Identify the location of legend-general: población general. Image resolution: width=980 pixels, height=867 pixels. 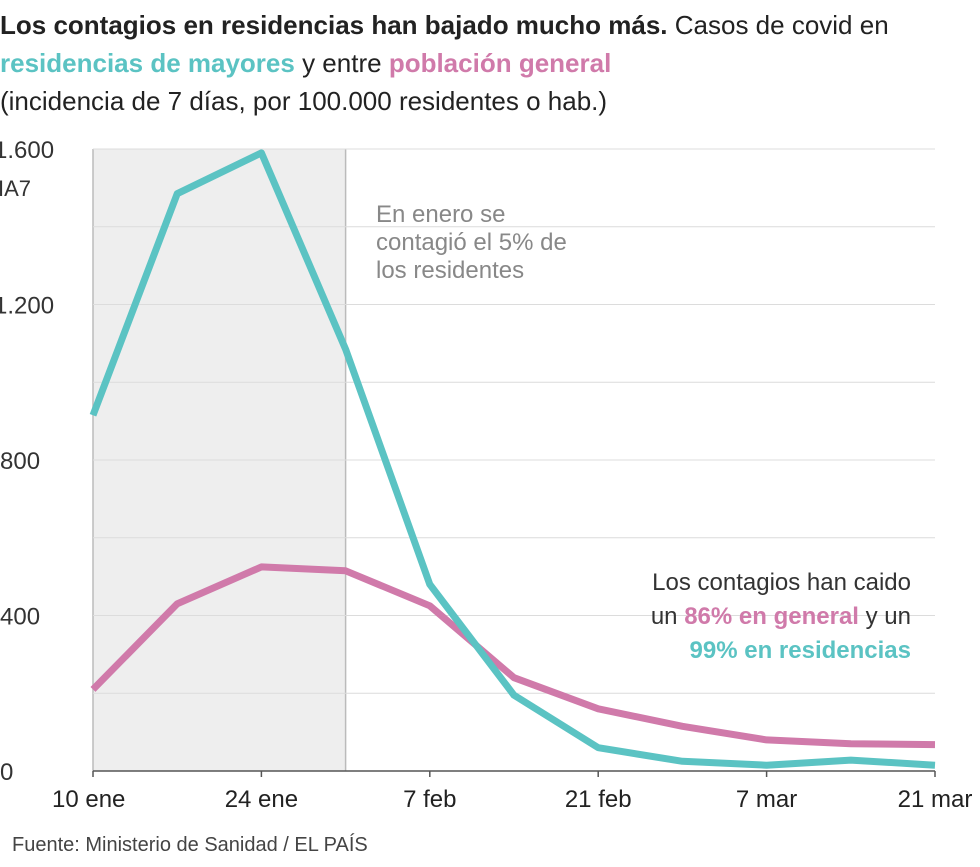
(500, 63).